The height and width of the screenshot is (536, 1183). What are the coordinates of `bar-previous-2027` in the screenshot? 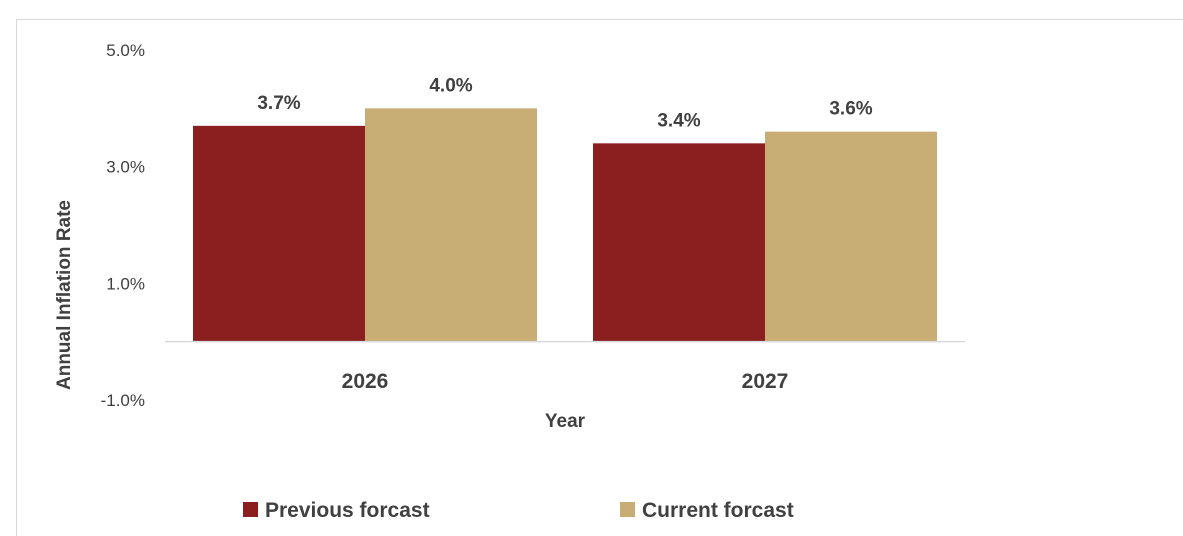 It's located at (679, 242).